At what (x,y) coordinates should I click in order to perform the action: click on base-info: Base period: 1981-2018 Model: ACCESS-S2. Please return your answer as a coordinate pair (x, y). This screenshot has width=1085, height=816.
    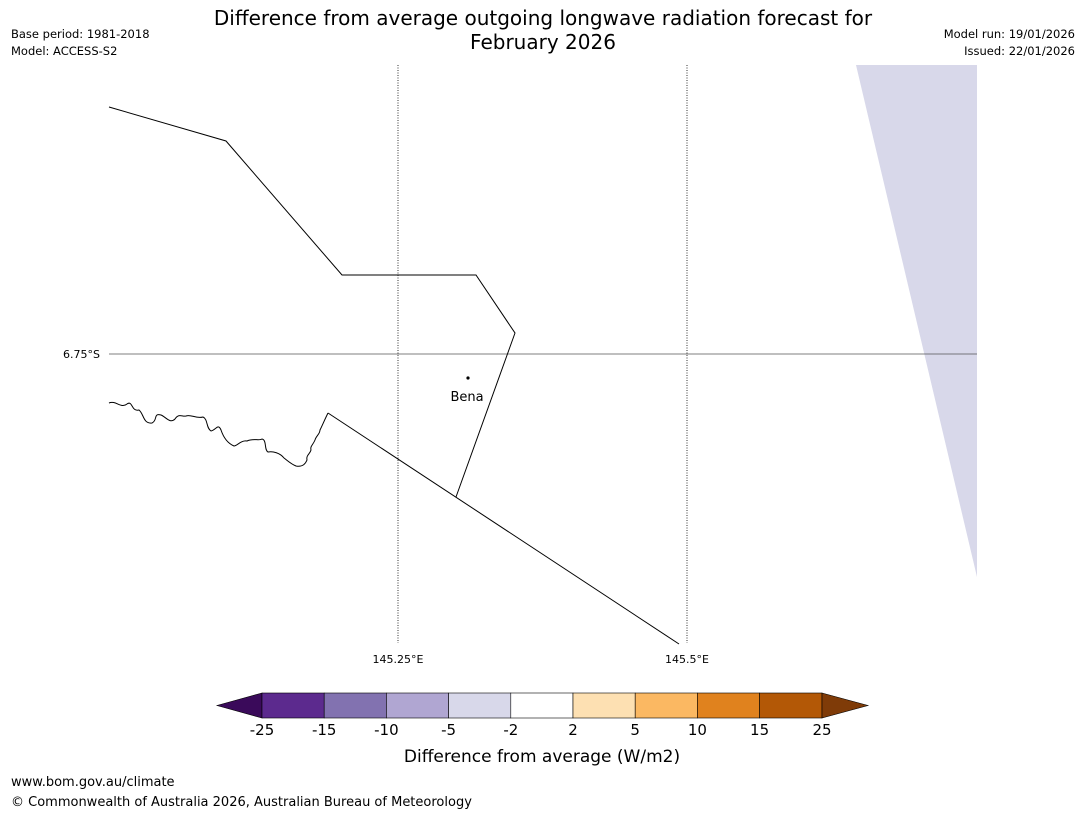
    Looking at the image, I should click on (80, 43).